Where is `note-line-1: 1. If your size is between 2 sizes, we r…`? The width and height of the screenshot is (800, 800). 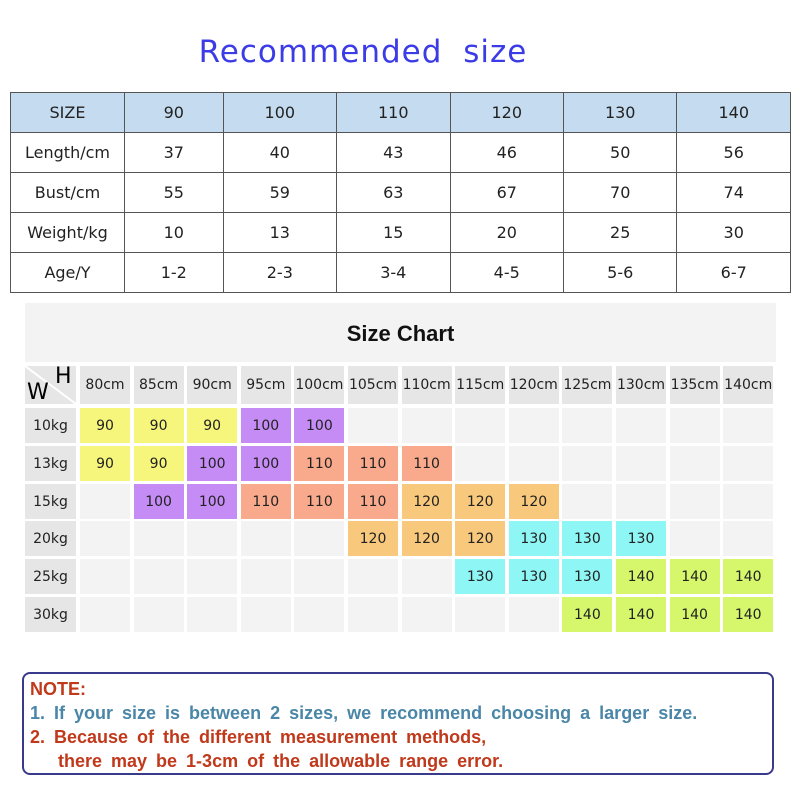
note-line-1: 1. If your size is between 2 sizes, we r… is located at coordinates (364, 713).